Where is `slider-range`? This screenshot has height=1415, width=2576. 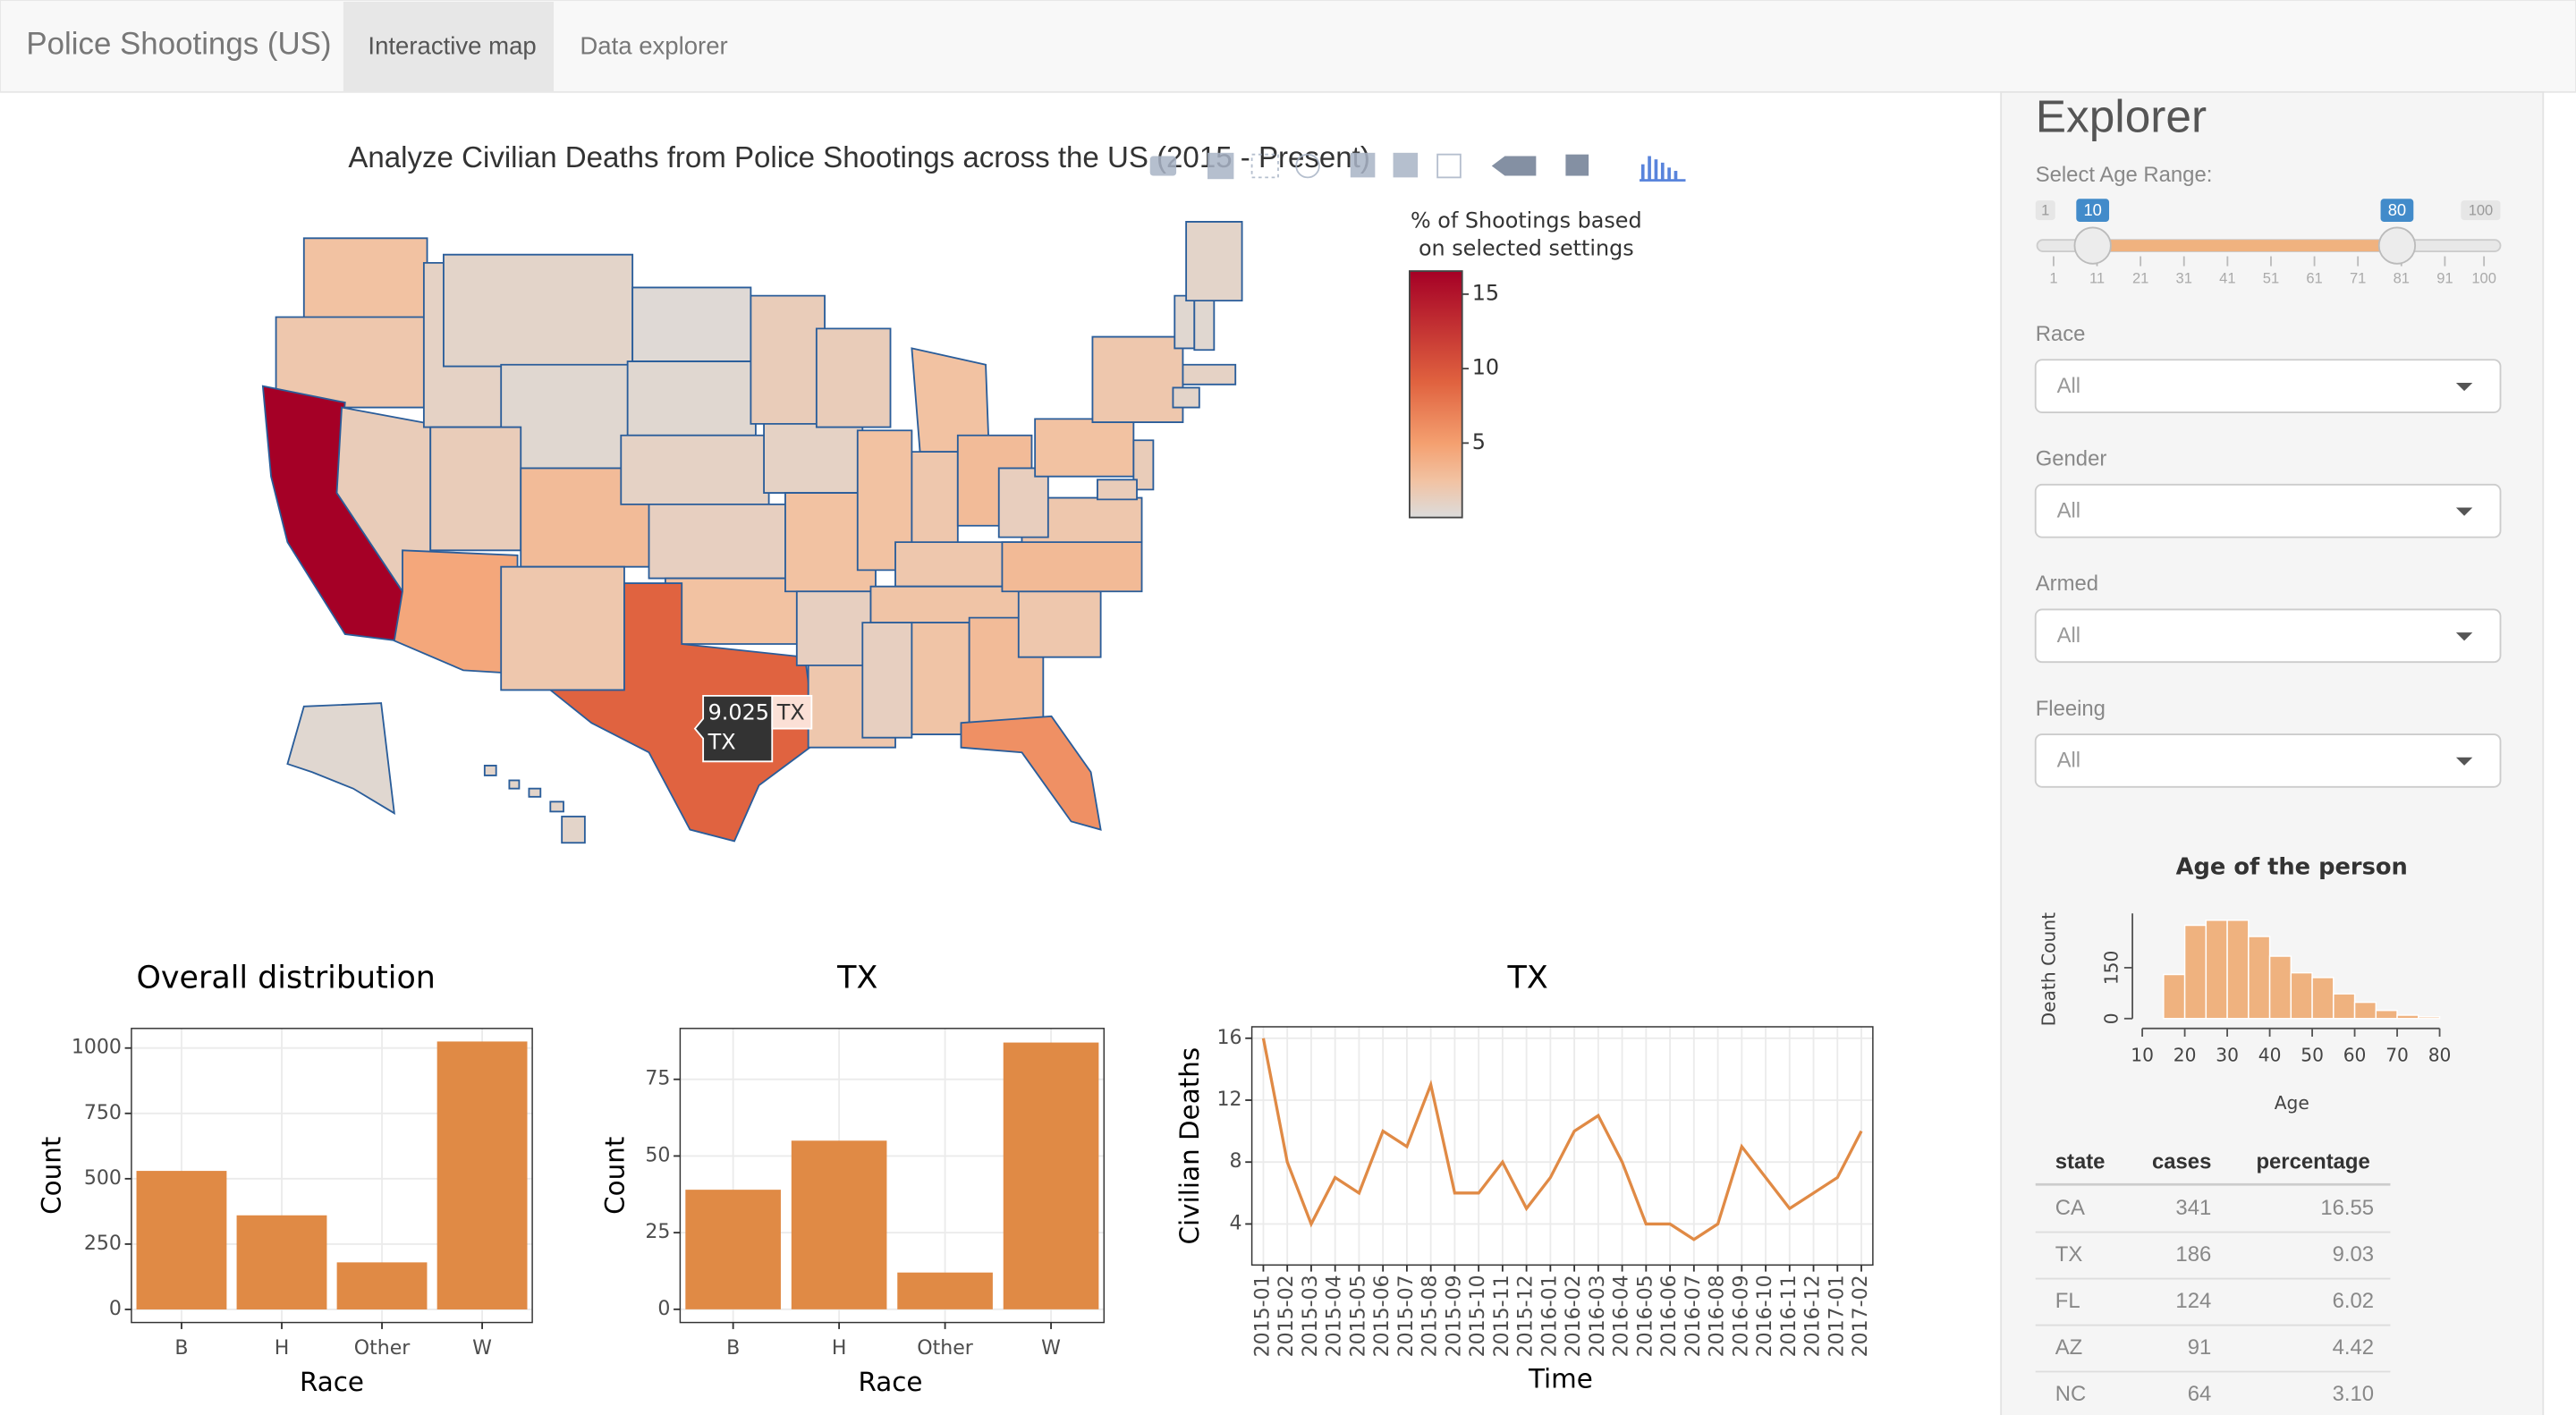
slider-range is located at coordinates (2244, 246).